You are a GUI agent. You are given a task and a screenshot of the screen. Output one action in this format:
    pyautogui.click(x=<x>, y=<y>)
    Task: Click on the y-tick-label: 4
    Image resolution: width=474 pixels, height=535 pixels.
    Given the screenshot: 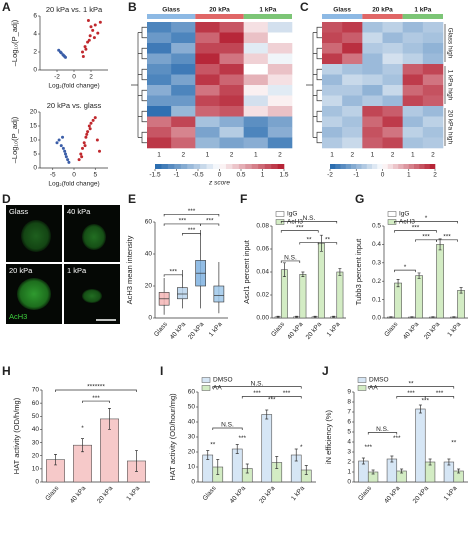 What is the action you would take?
    pyautogui.click(x=35, y=34)
    